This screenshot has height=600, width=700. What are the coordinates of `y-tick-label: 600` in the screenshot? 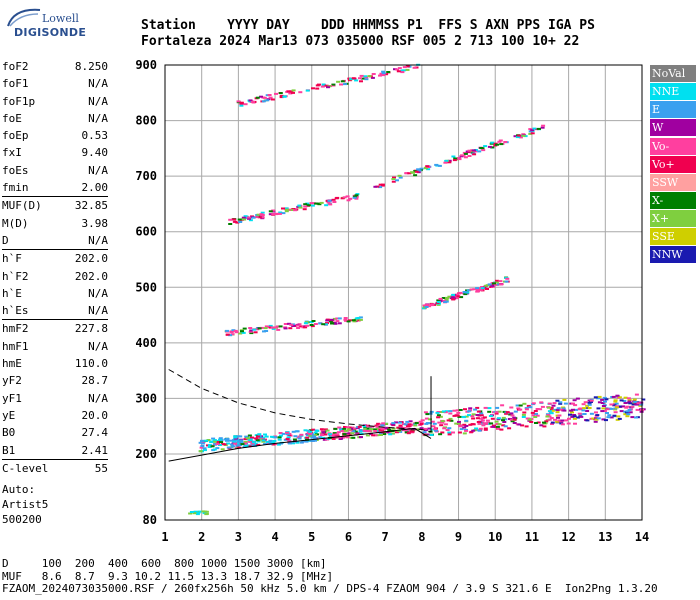 It's located at (146, 232).